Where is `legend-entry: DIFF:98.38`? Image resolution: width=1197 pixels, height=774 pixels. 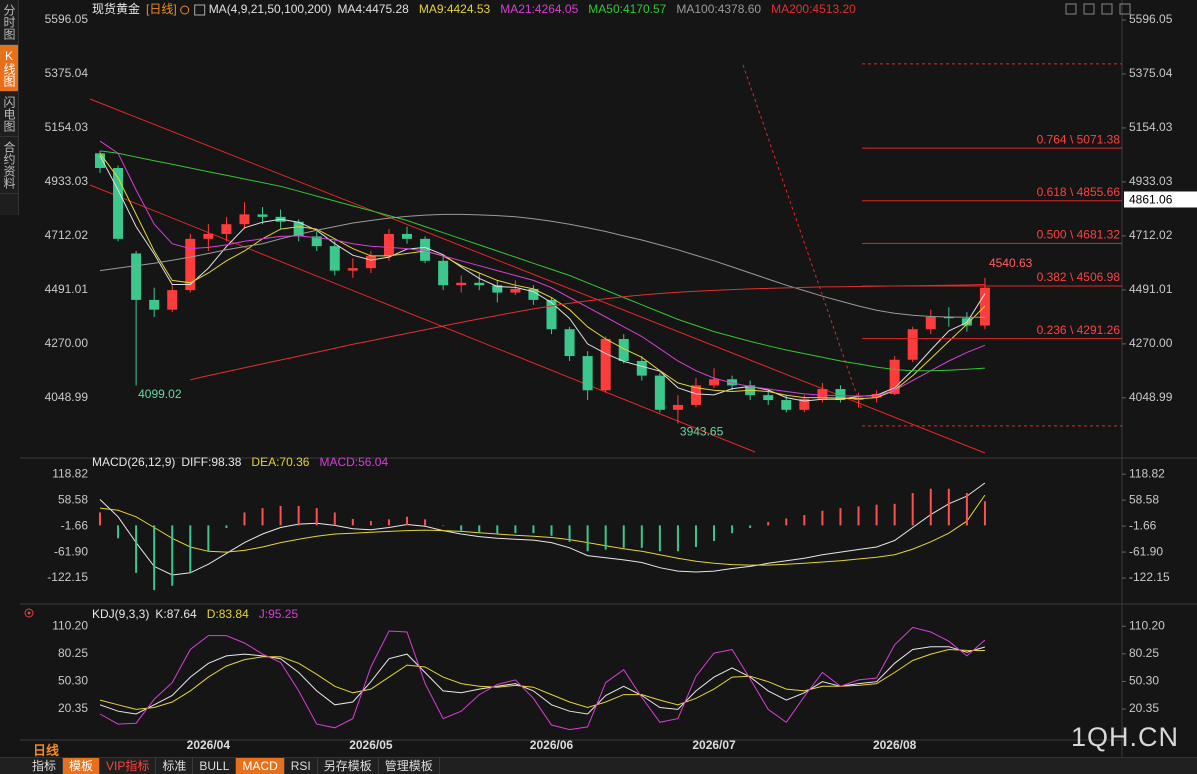 legend-entry: DIFF:98.38 is located at coordinates (211, 462).